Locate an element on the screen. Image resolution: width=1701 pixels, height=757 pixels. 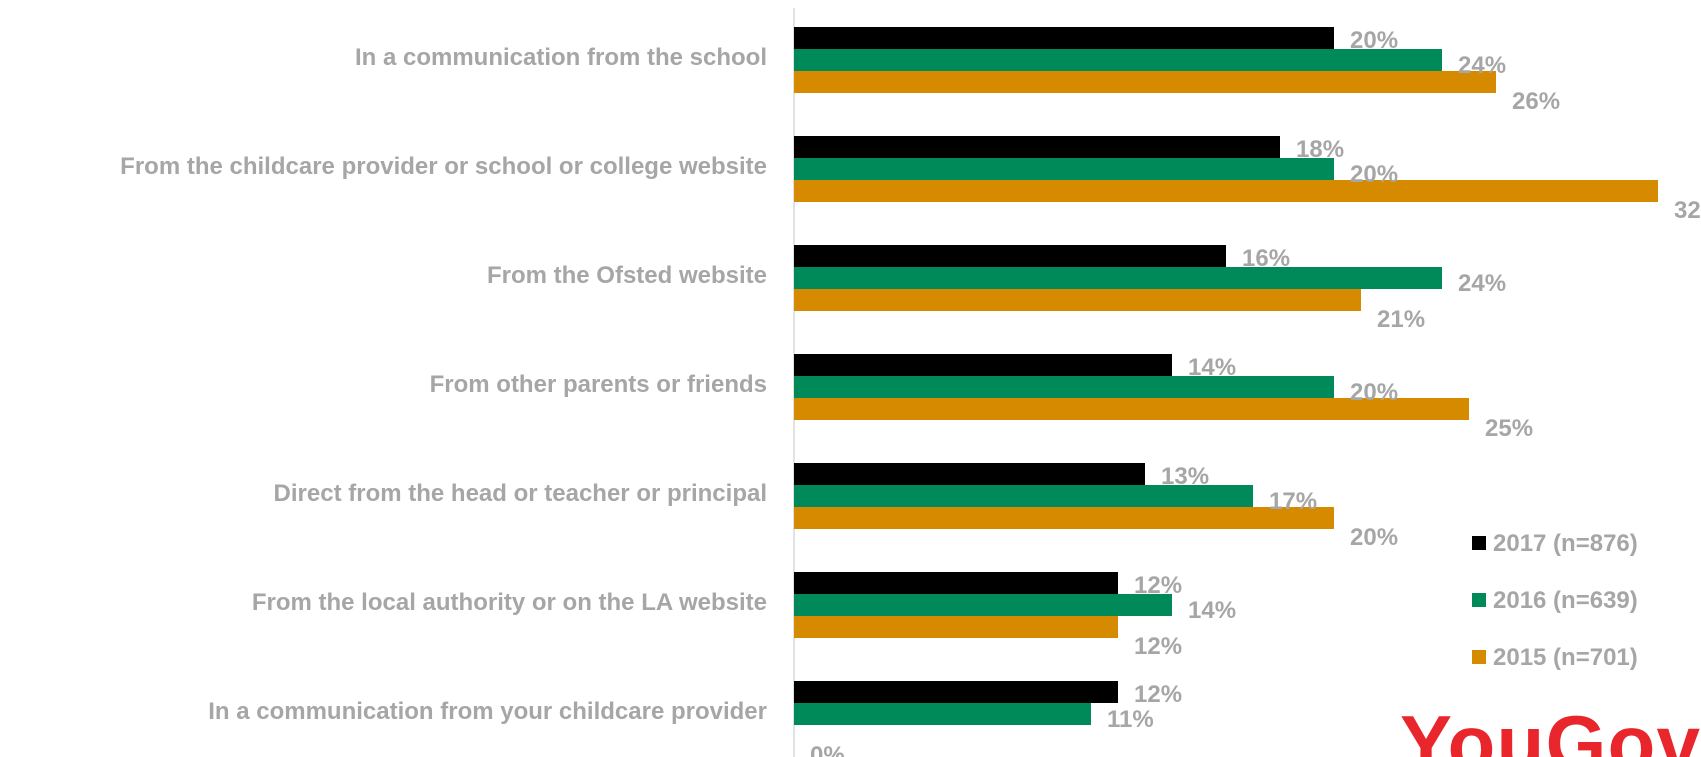
value-label-2016-3: 20% is located at coordinates (1374, 392).